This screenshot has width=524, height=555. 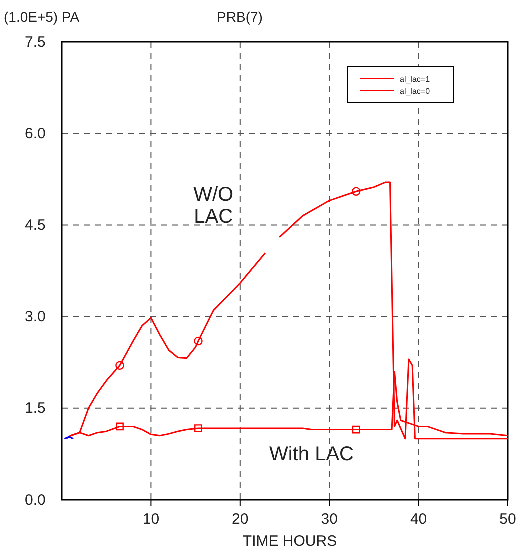 I want to click on x-tick-label: 10, so click(x=151, y=519).